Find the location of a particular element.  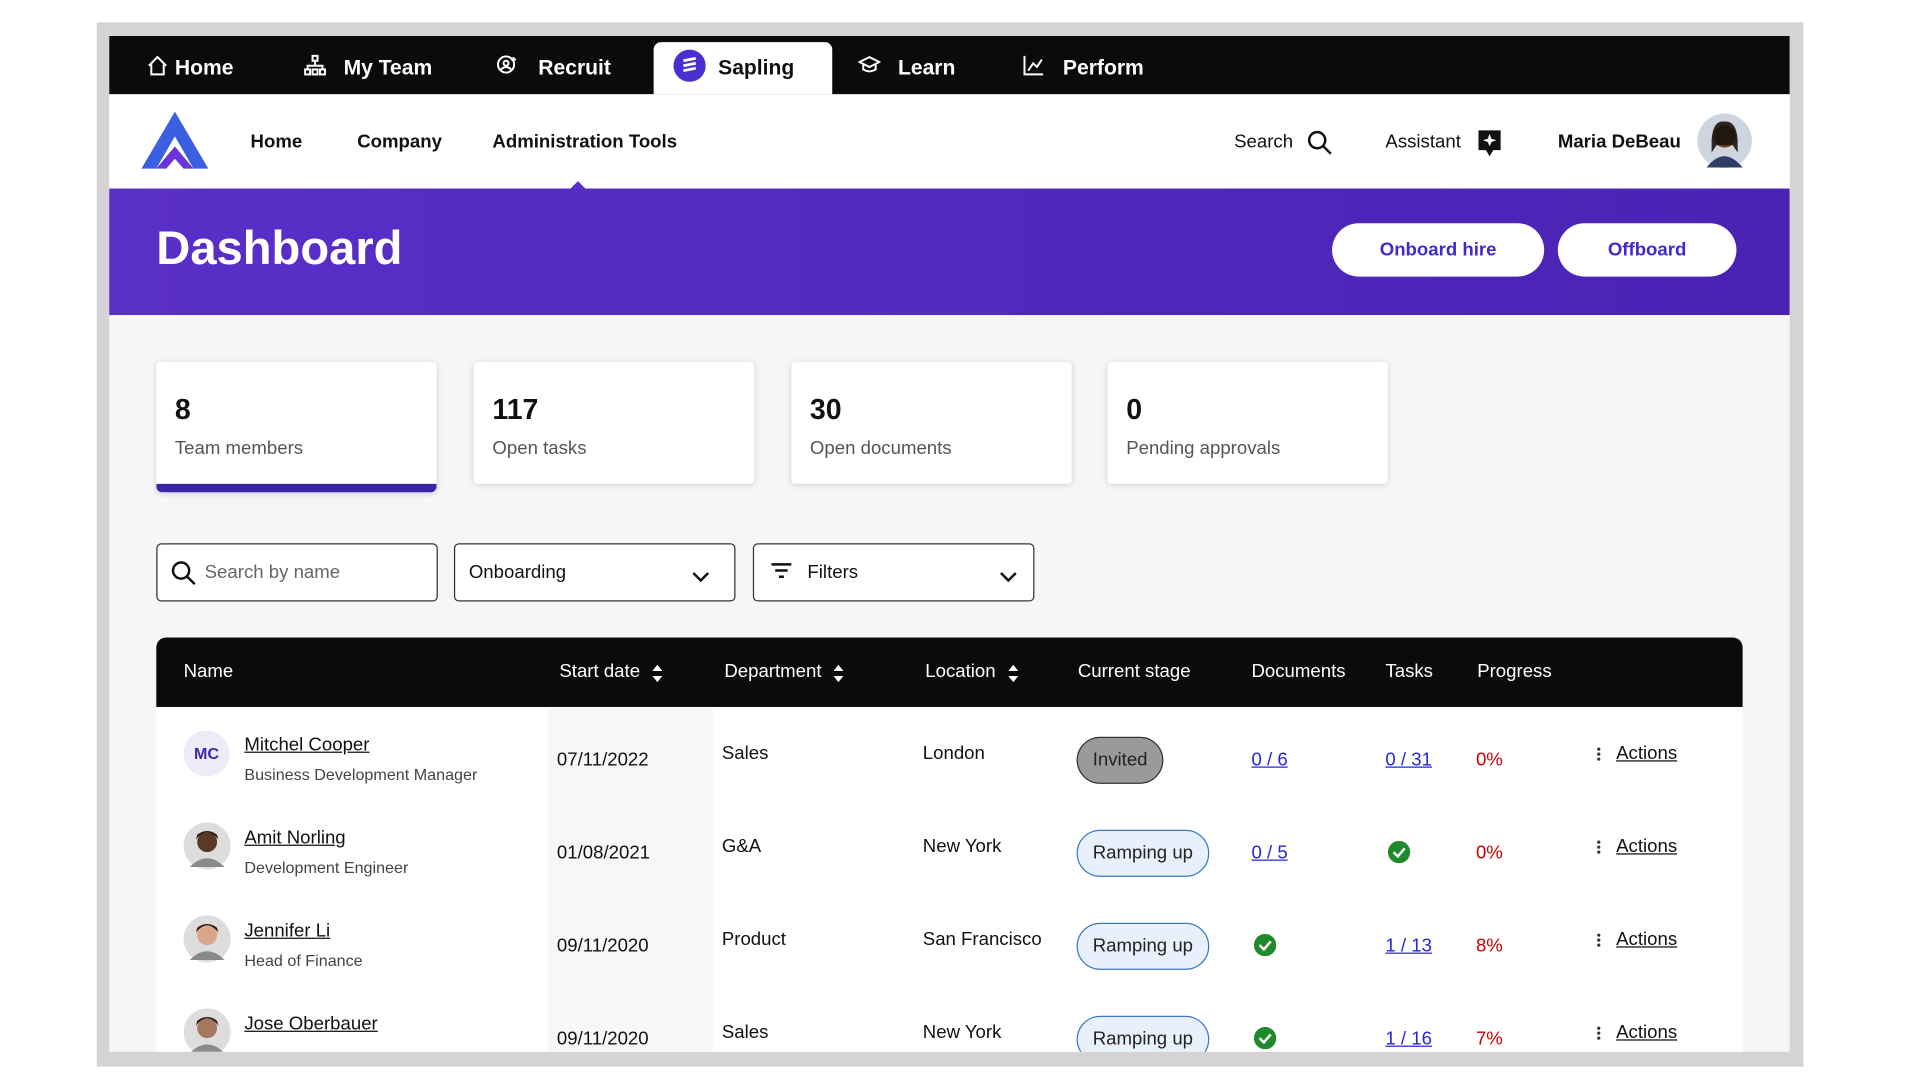

documents-link: 0 / 5 is located at coordinates (1269, 853).